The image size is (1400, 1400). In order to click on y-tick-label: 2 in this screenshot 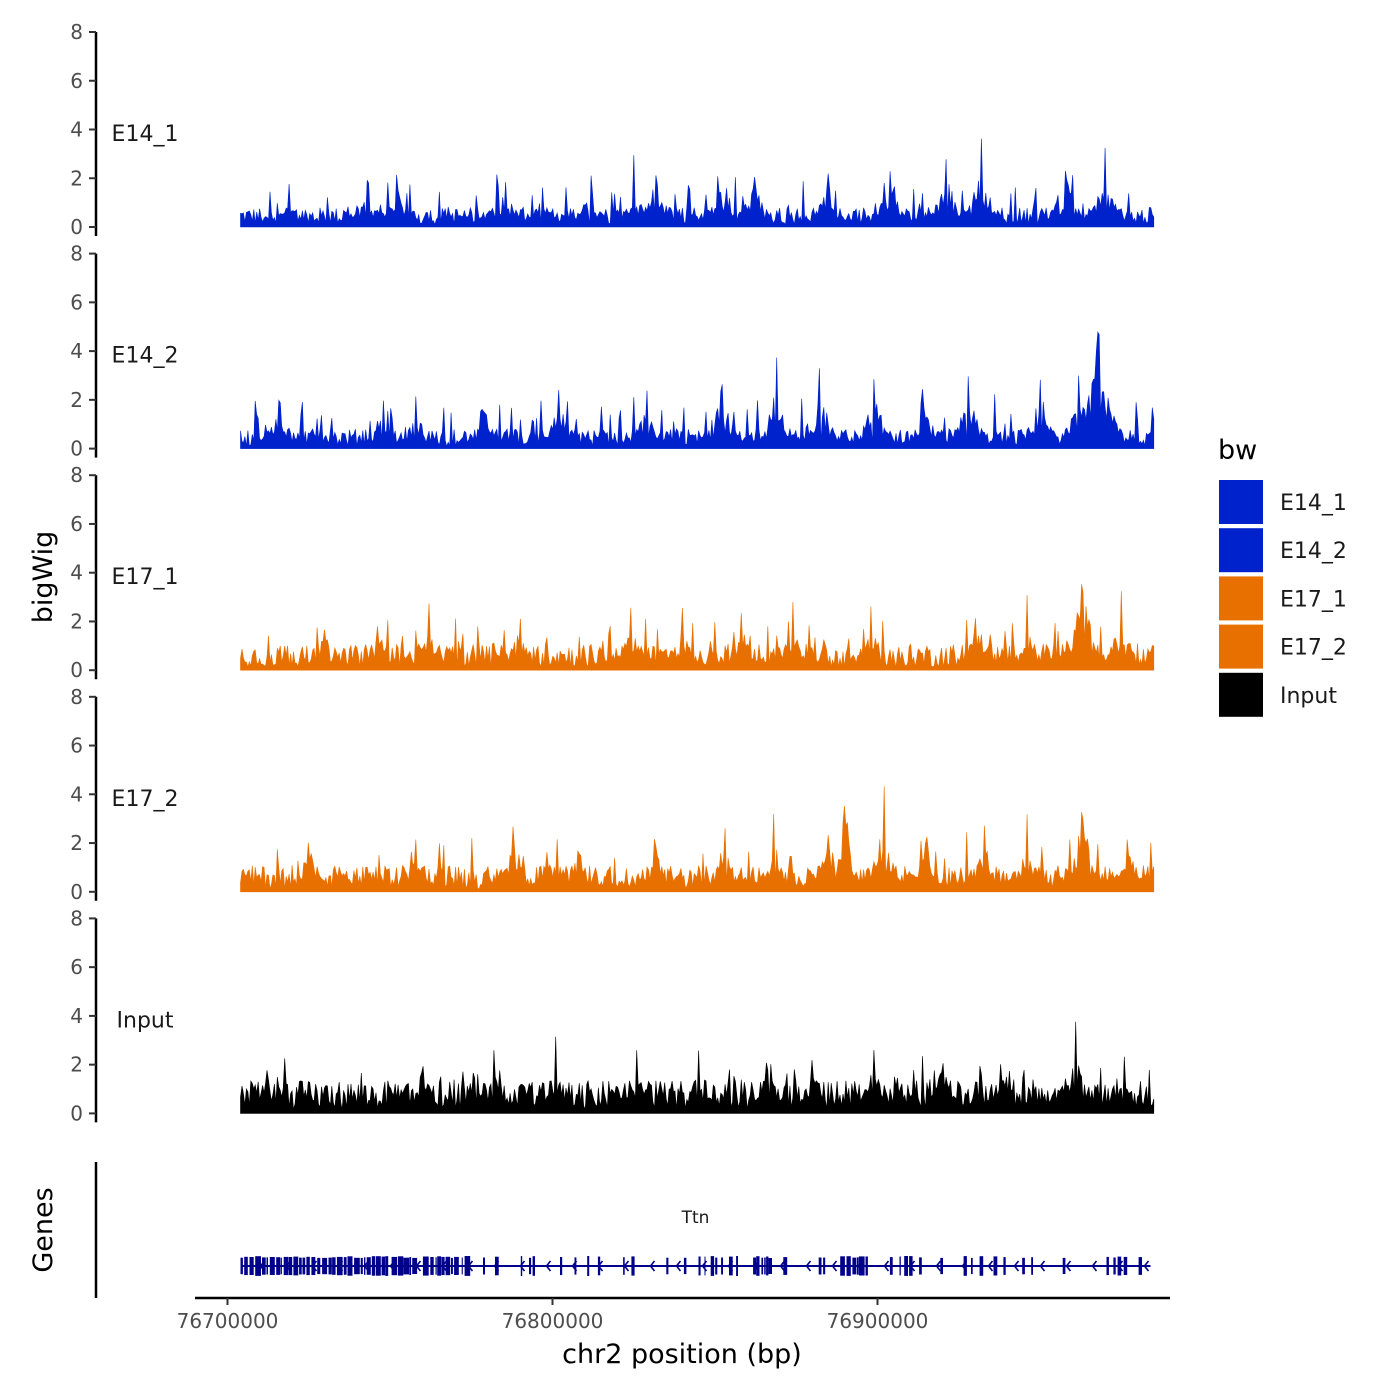, I will do `click(76, 843)`.